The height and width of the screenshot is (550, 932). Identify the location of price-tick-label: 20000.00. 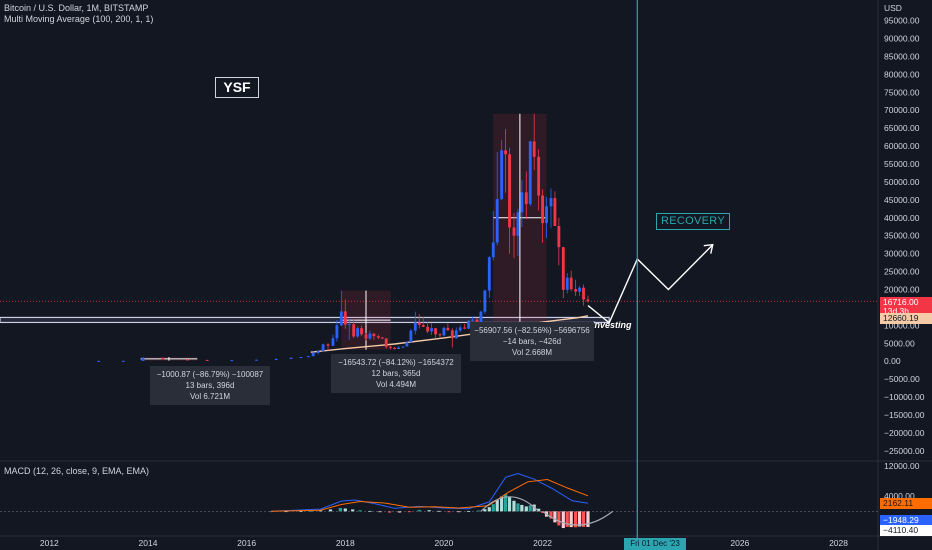
(902, 289).